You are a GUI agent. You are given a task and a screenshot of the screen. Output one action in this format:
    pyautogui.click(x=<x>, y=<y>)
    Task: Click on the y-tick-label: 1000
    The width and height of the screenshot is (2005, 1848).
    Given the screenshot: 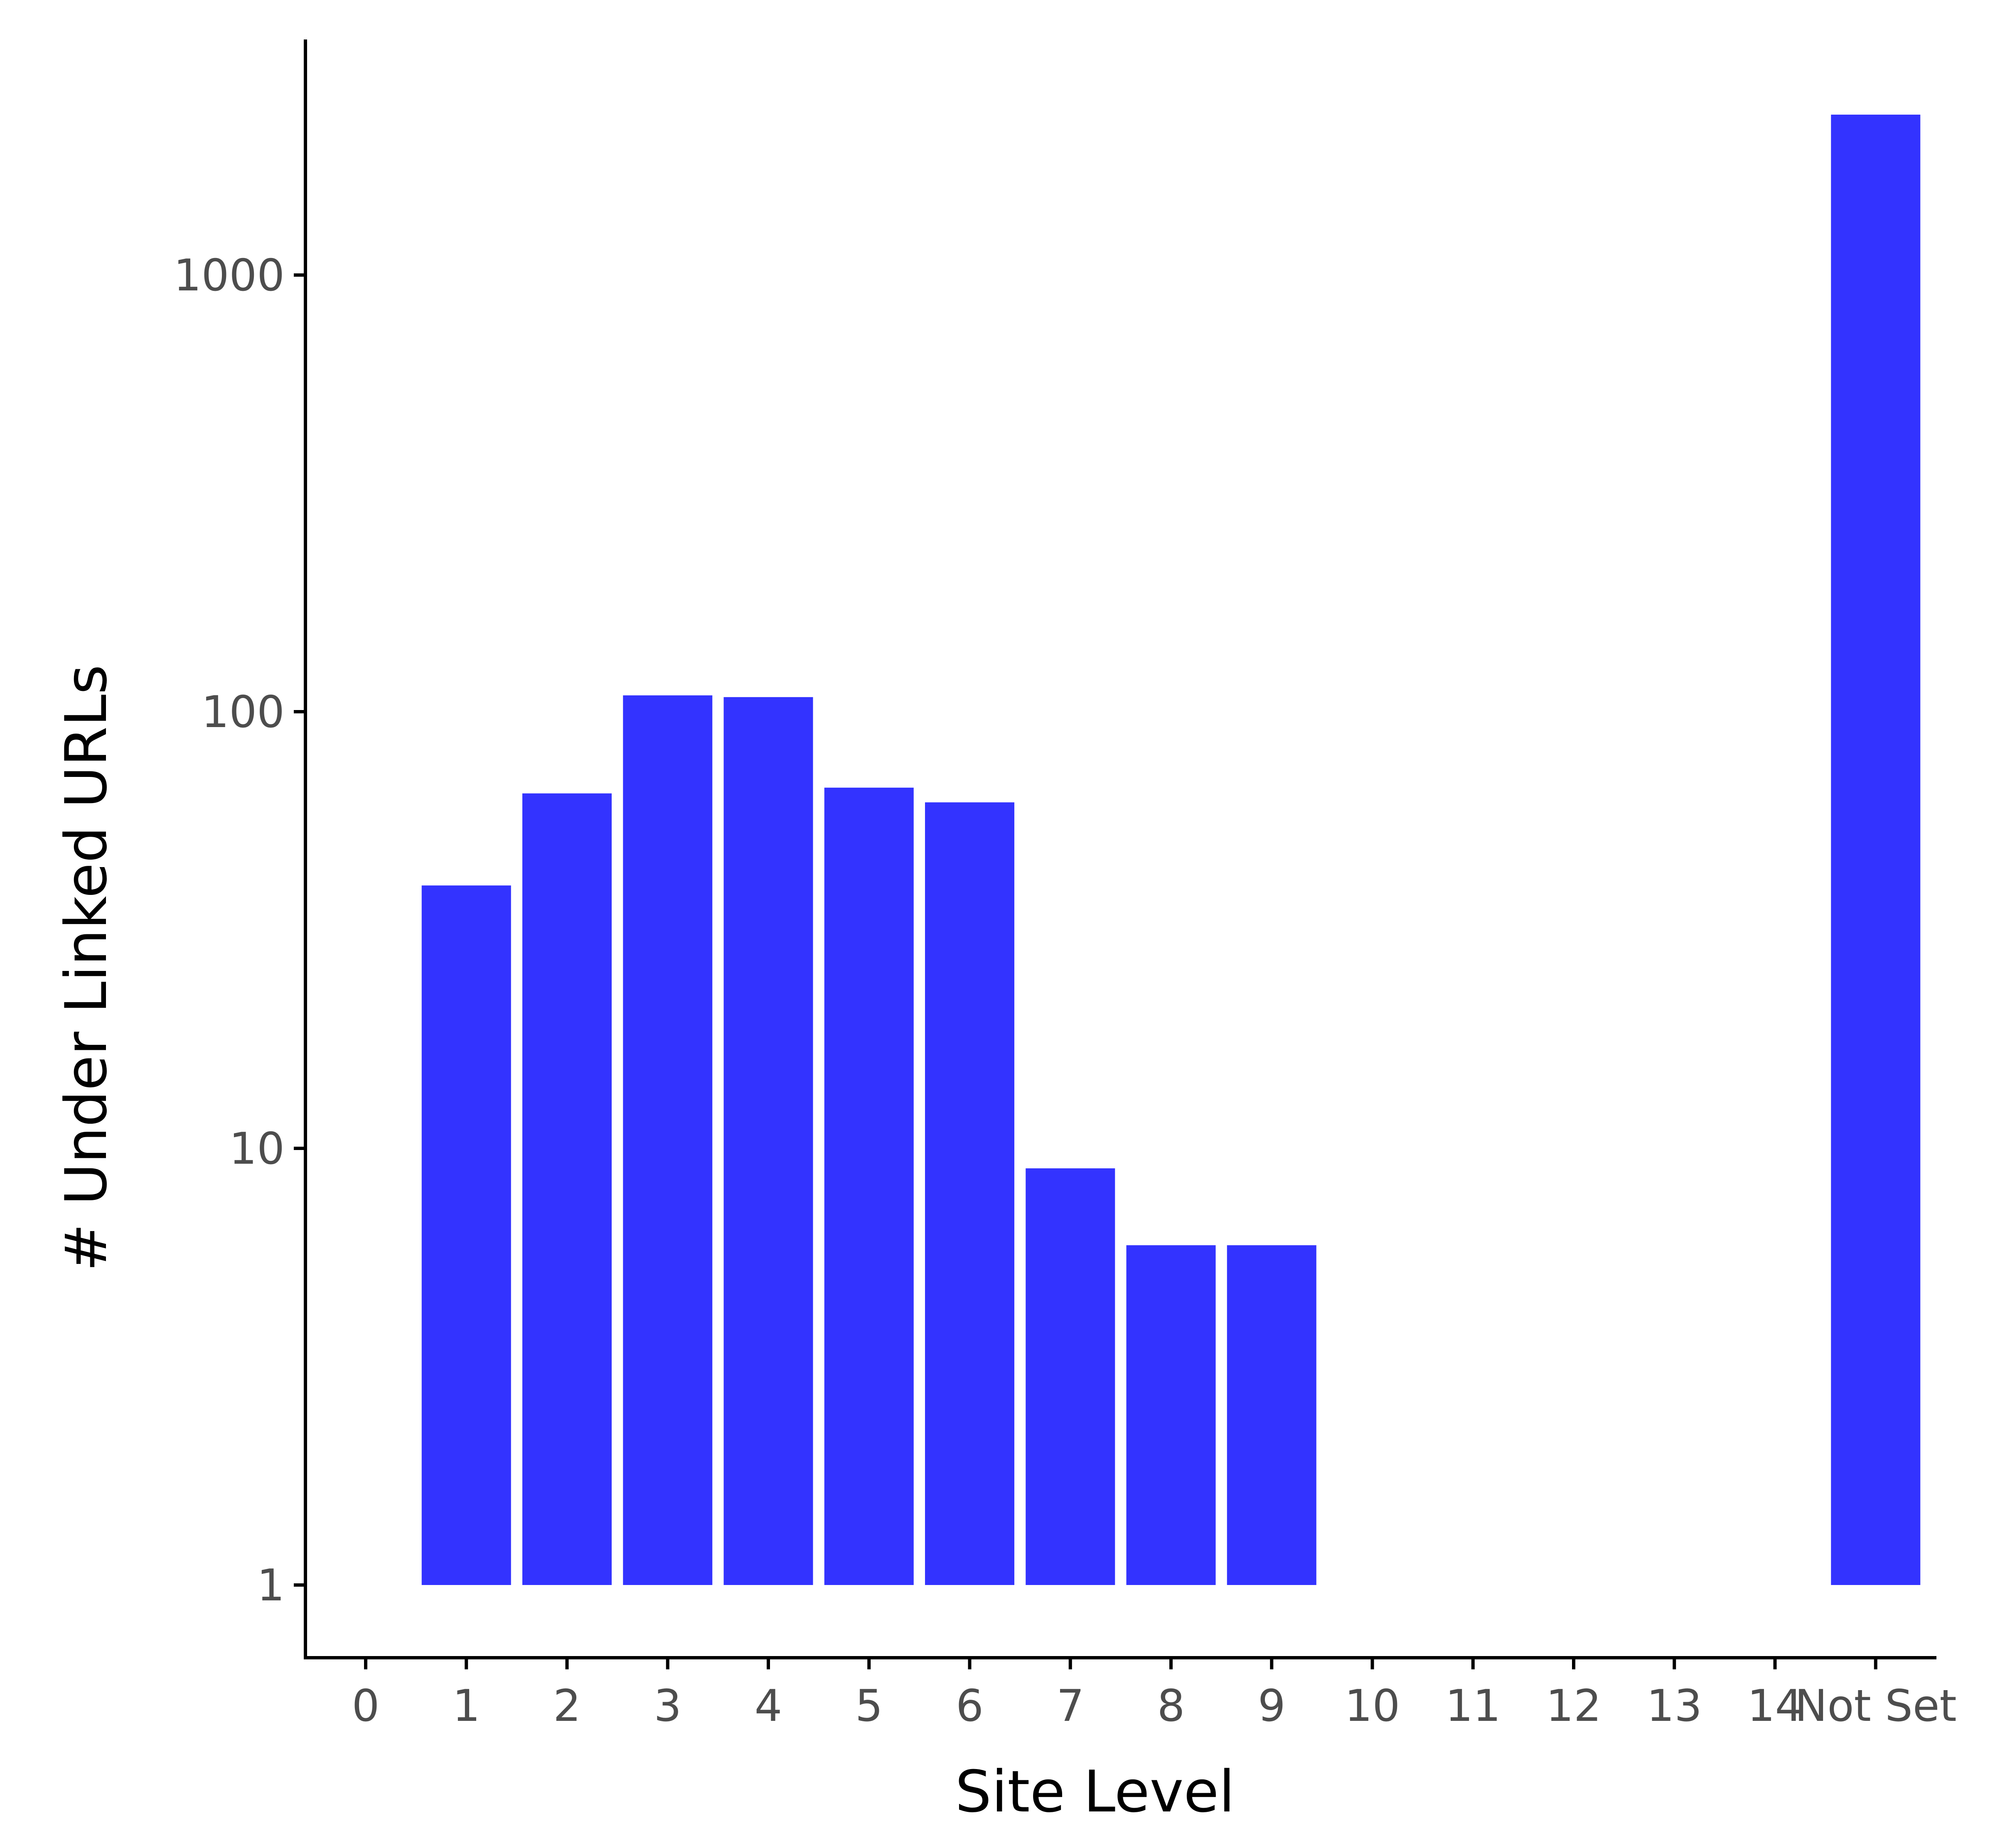 What is the action you would take?
    pyautogui.click(x=230, y=276)
    